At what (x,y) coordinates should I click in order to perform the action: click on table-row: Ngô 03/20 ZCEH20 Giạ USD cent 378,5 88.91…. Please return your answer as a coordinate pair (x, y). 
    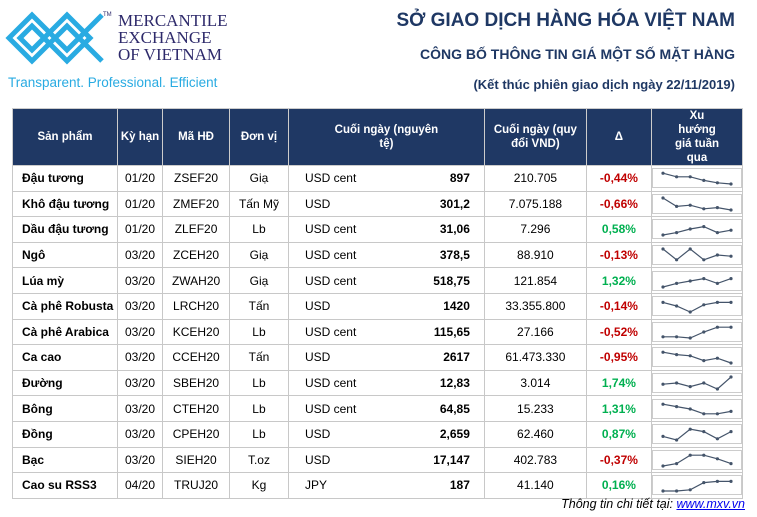
    Looking at the image, I should click on (377, 255).